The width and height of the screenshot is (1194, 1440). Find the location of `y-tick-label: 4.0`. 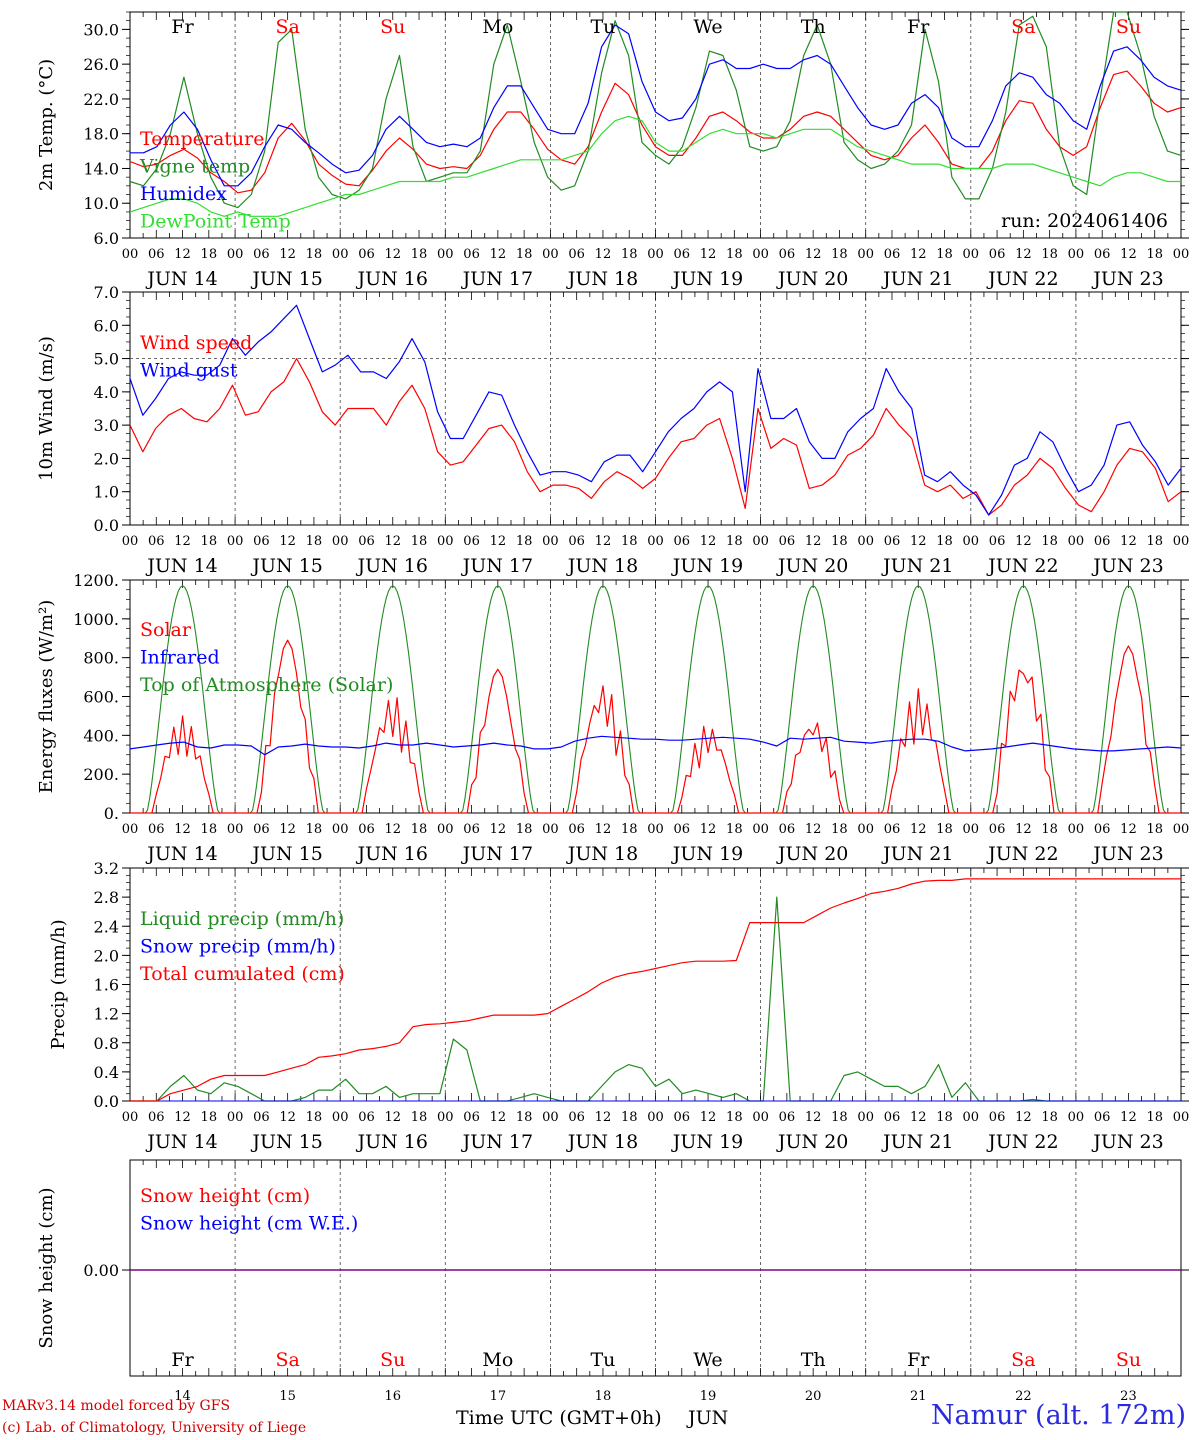

y-tick-label: 4.0 is located at coordinates (106, 392).